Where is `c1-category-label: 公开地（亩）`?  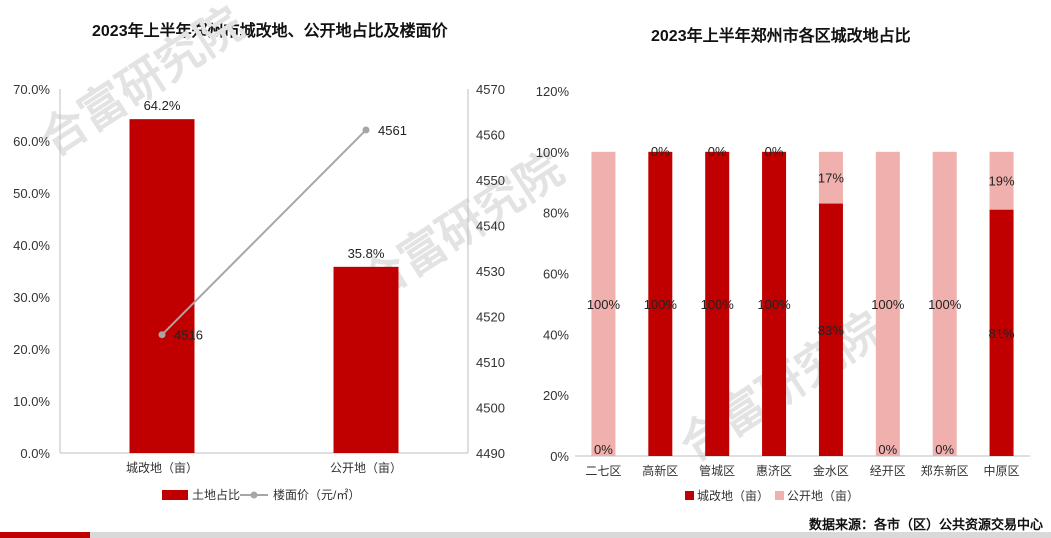 c1-category-label: 公开地（亩） is located at coordinates (366, 467).